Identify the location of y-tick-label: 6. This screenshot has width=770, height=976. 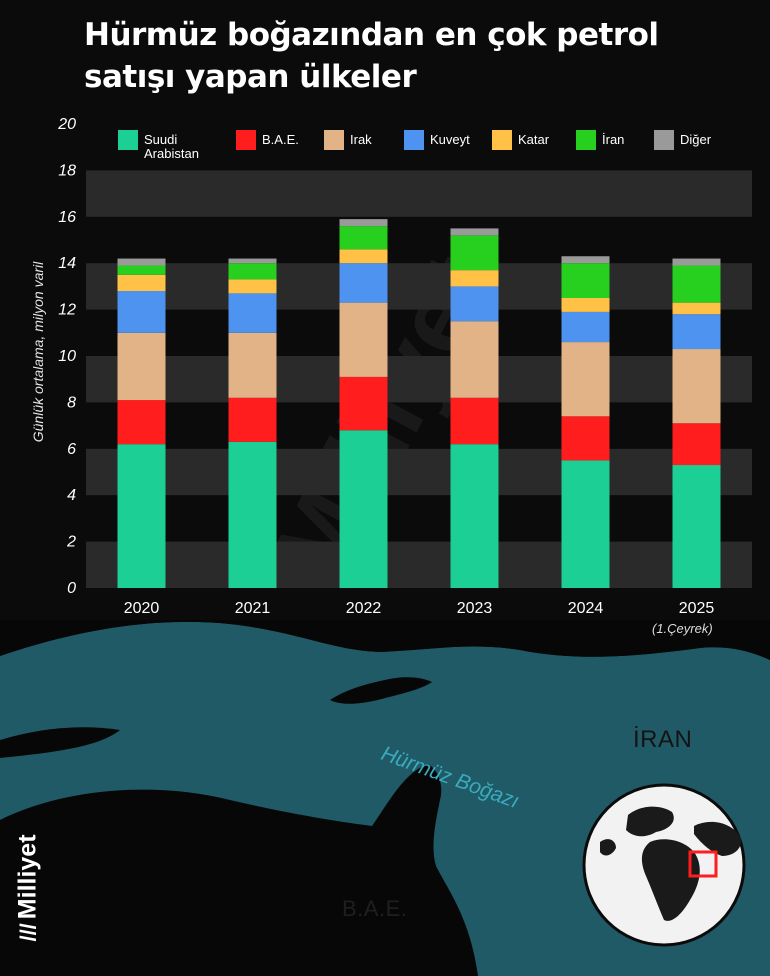
(71, 449).